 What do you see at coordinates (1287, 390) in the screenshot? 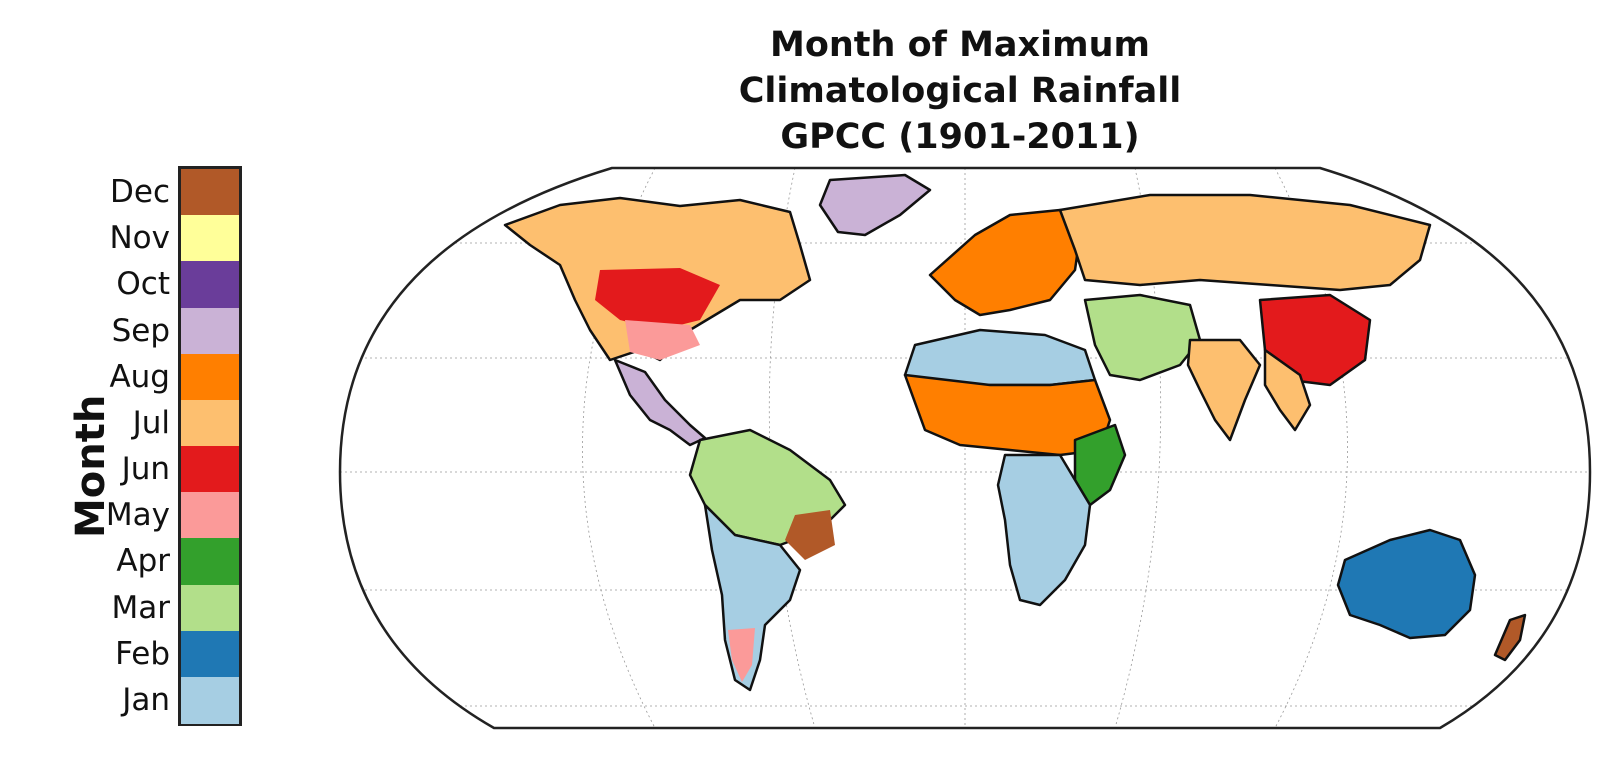
I see `region-southeast-asia` at bounding box center [1287, 390].